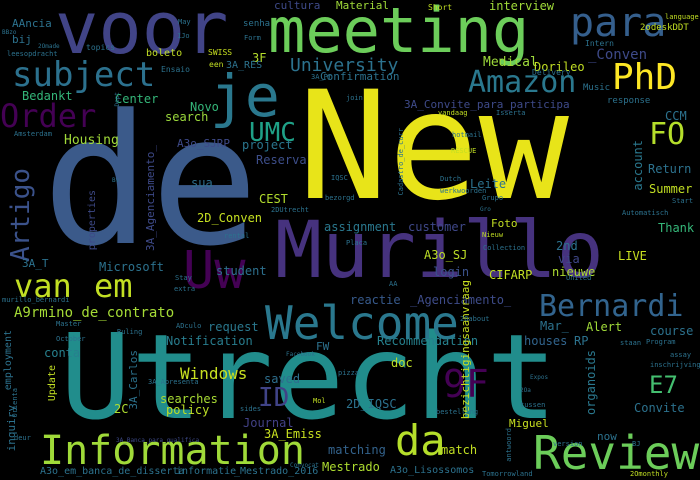 This screenshot has height=480, width=700. I want to click on word: ADculo, so click(189, 326).